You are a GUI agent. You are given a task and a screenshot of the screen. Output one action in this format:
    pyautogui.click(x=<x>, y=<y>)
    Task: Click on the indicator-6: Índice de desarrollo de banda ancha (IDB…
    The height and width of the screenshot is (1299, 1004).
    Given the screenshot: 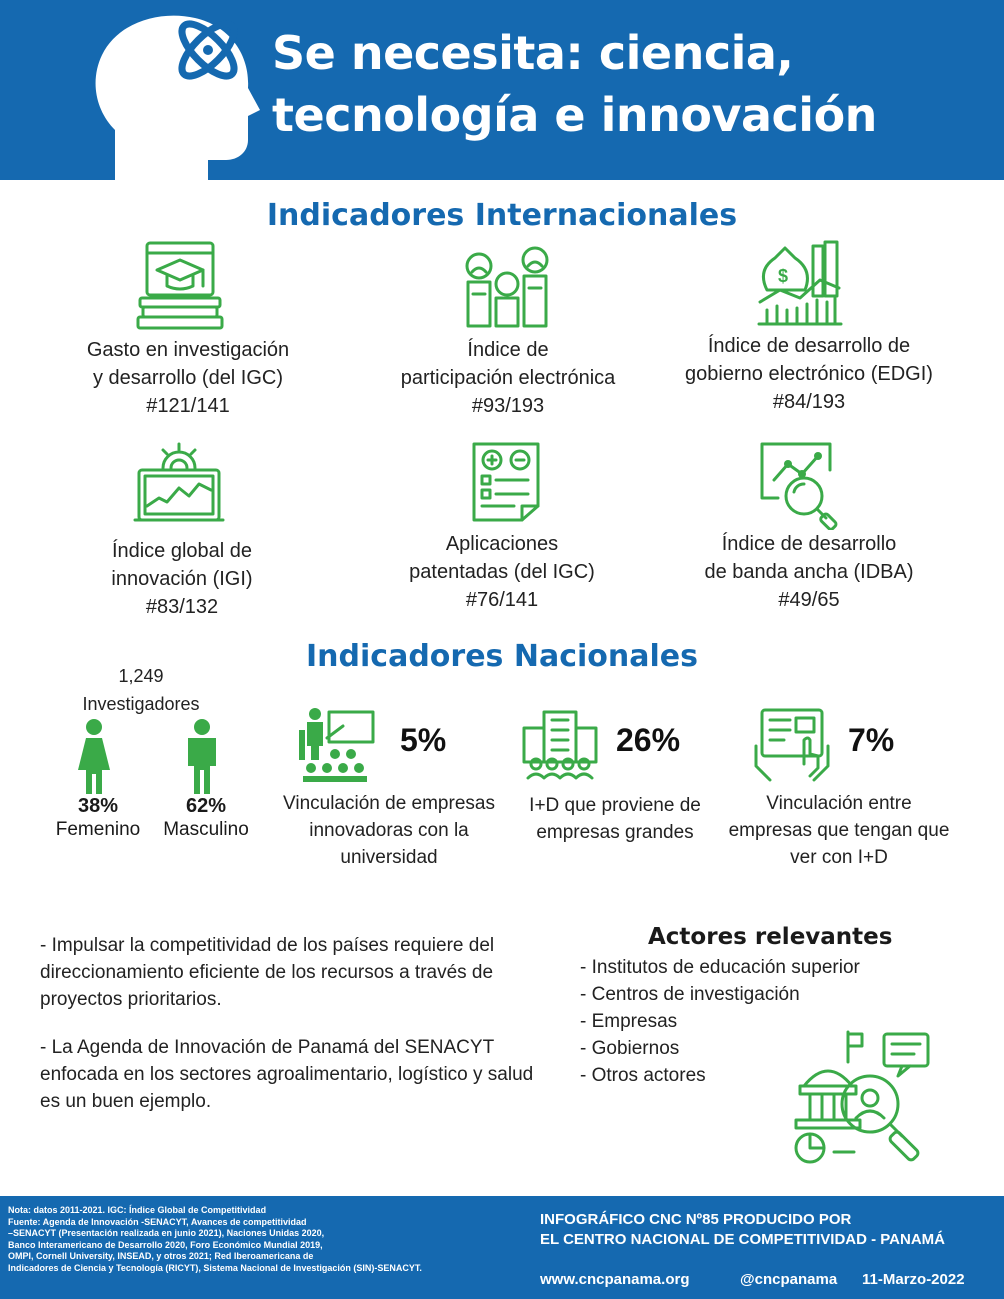 What is the action you would take?
    pyautogui.click(x=809, y=572)
    